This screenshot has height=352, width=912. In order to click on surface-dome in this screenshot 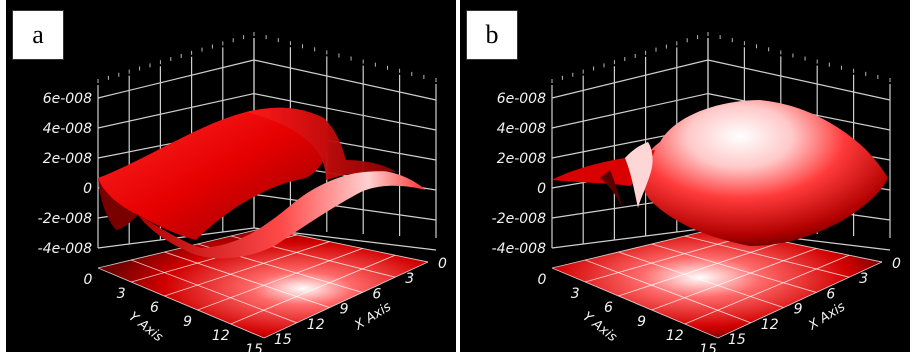, I will do `click(764, 173)`.